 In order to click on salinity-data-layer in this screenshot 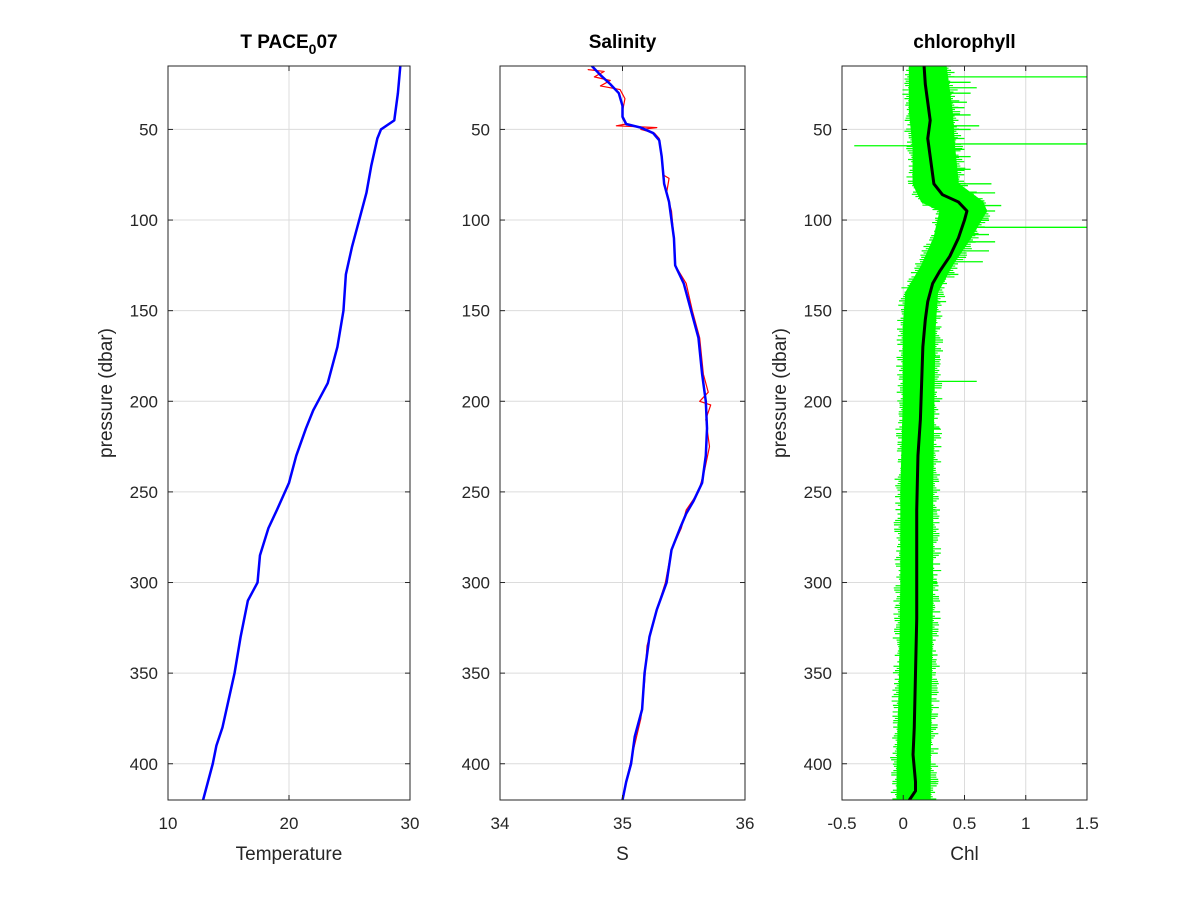, I will do `click(649, 433)`.